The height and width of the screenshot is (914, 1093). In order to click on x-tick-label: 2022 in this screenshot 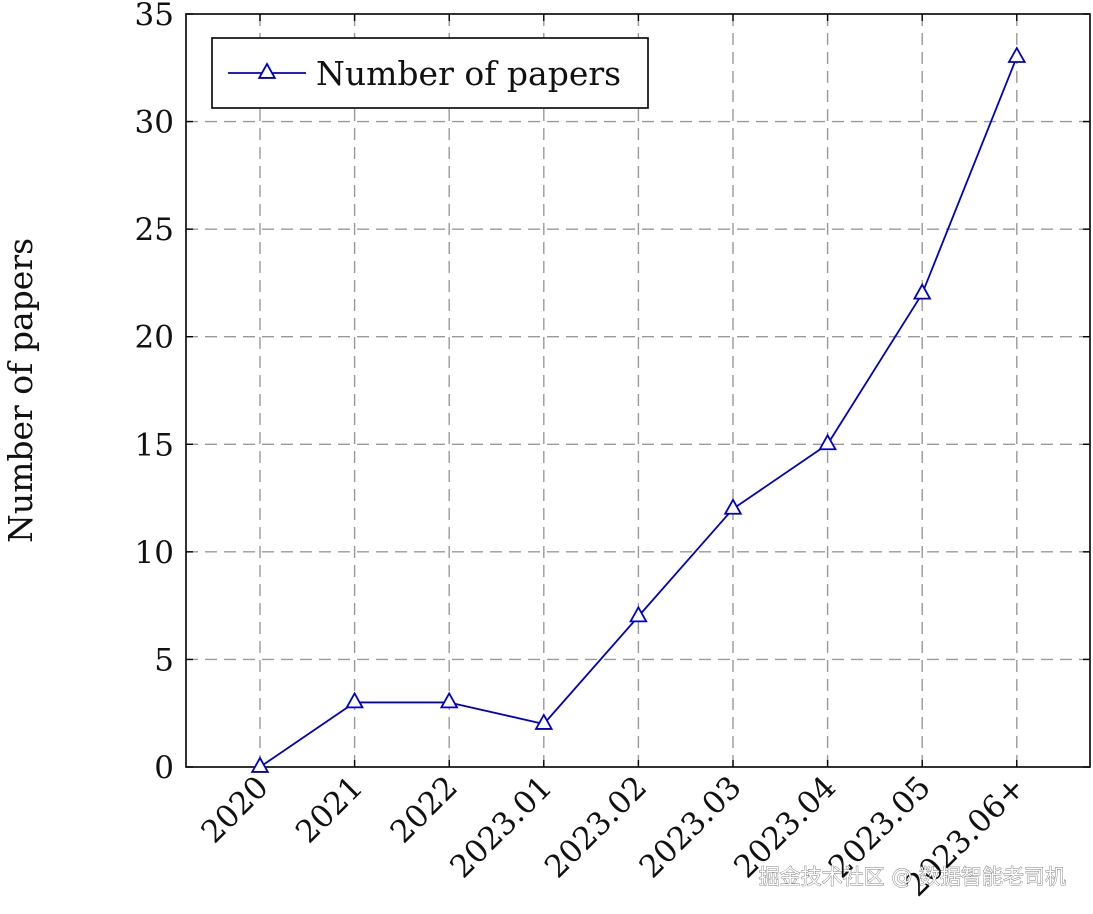, I will do `click(424, 809)`.